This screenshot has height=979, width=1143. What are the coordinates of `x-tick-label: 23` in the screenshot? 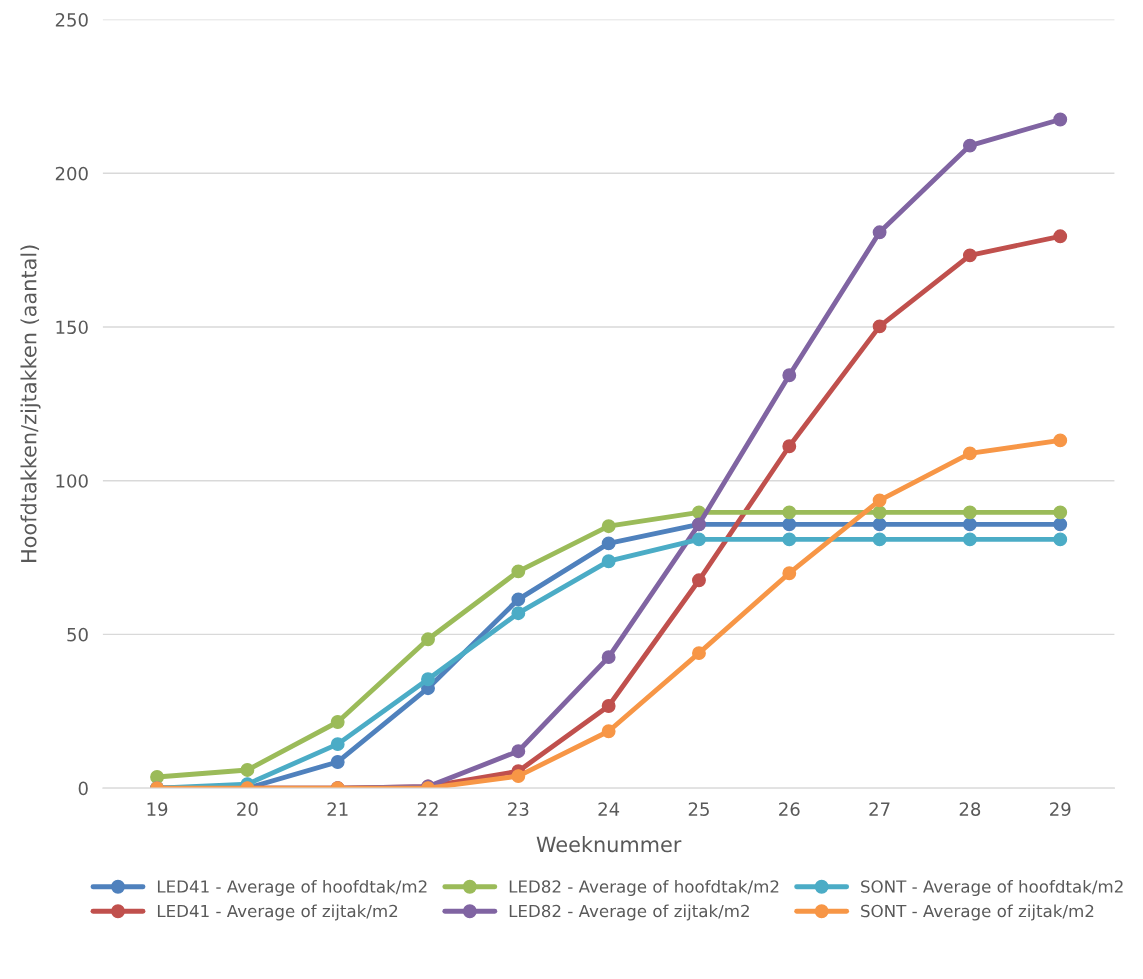 It's located at (518, 809).